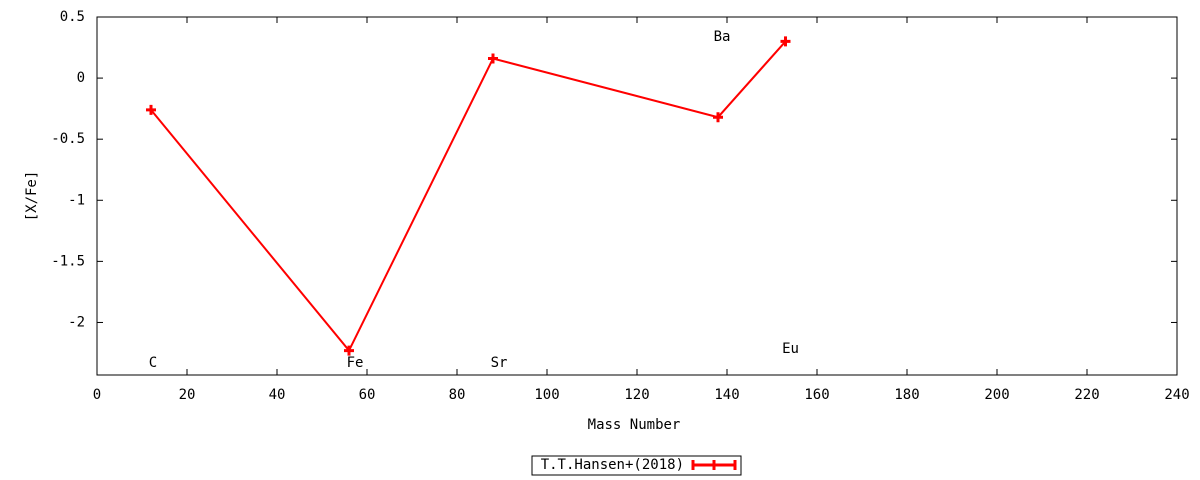 The height and width of the screenshot is (480, 1200). Describe the element at coordinates (499, 363) in the screenshot. I see `element-label: Sr` at that location.